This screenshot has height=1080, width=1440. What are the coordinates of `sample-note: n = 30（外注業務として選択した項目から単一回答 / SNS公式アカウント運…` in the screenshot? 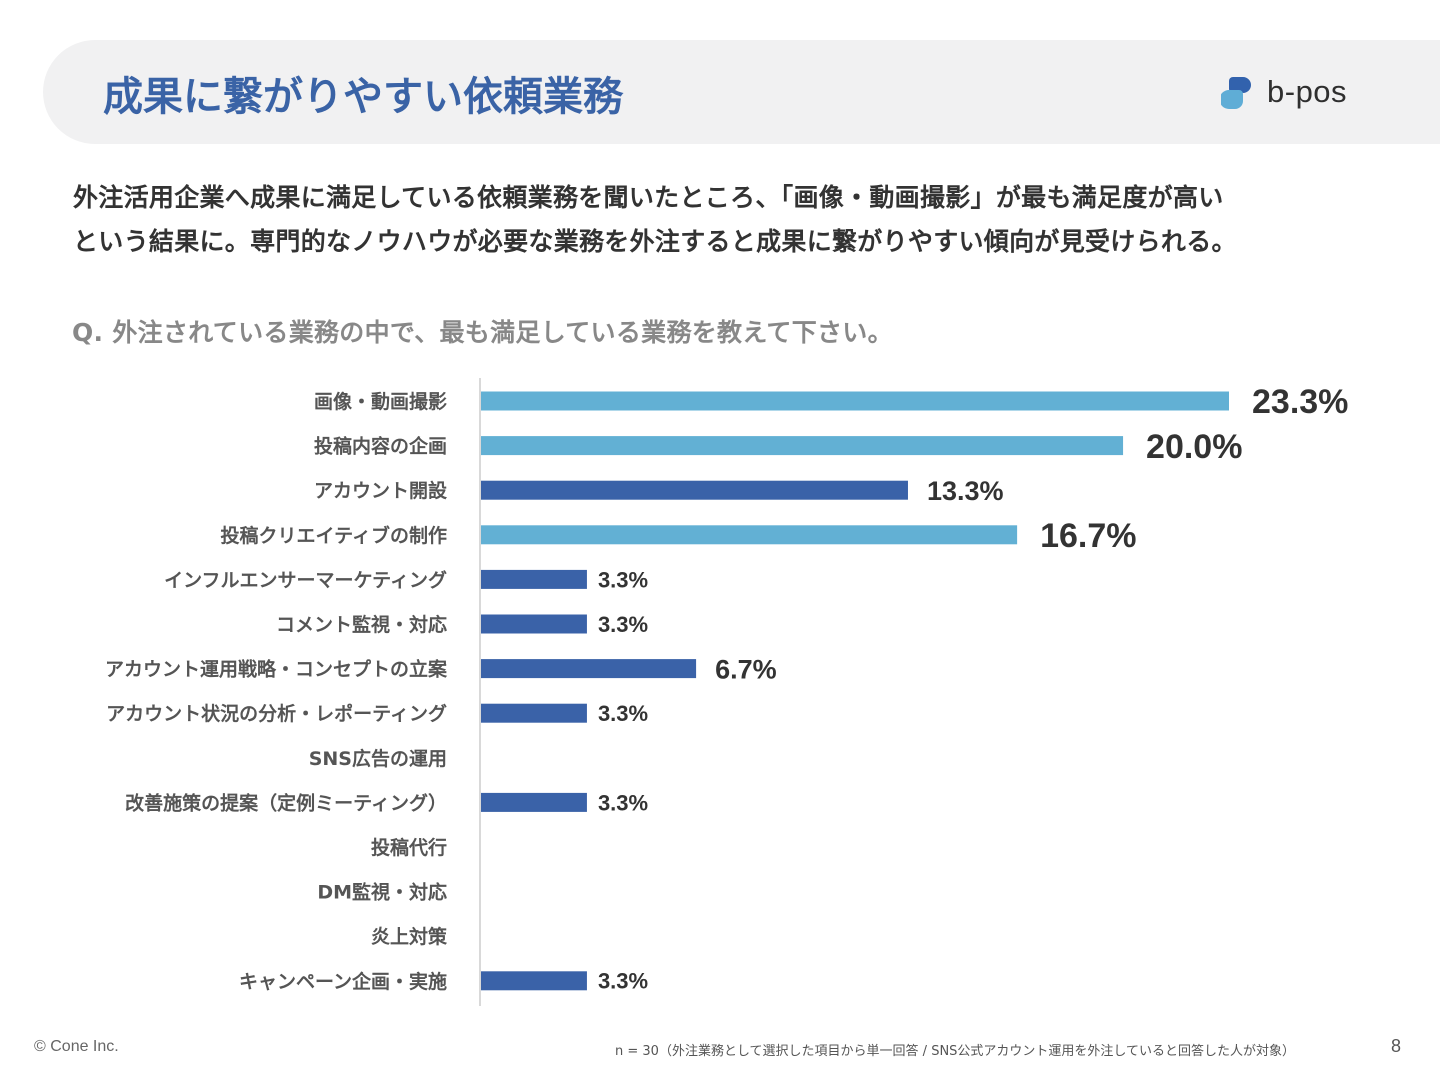 It's located at (955, 1051).